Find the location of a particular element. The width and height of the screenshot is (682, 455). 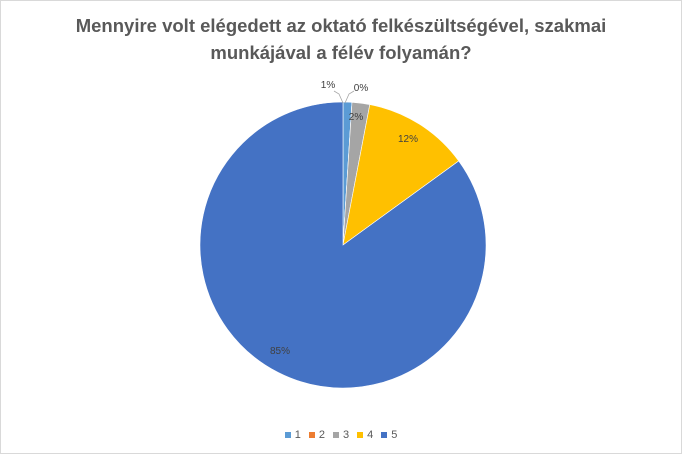

legend-item-5: 5 is located at coordinates (389, 435).